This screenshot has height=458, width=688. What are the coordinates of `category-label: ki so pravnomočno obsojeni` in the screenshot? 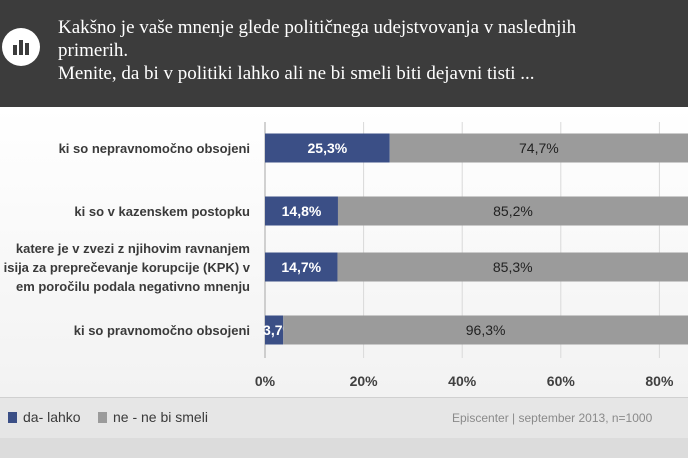 It's located at (162, 330).